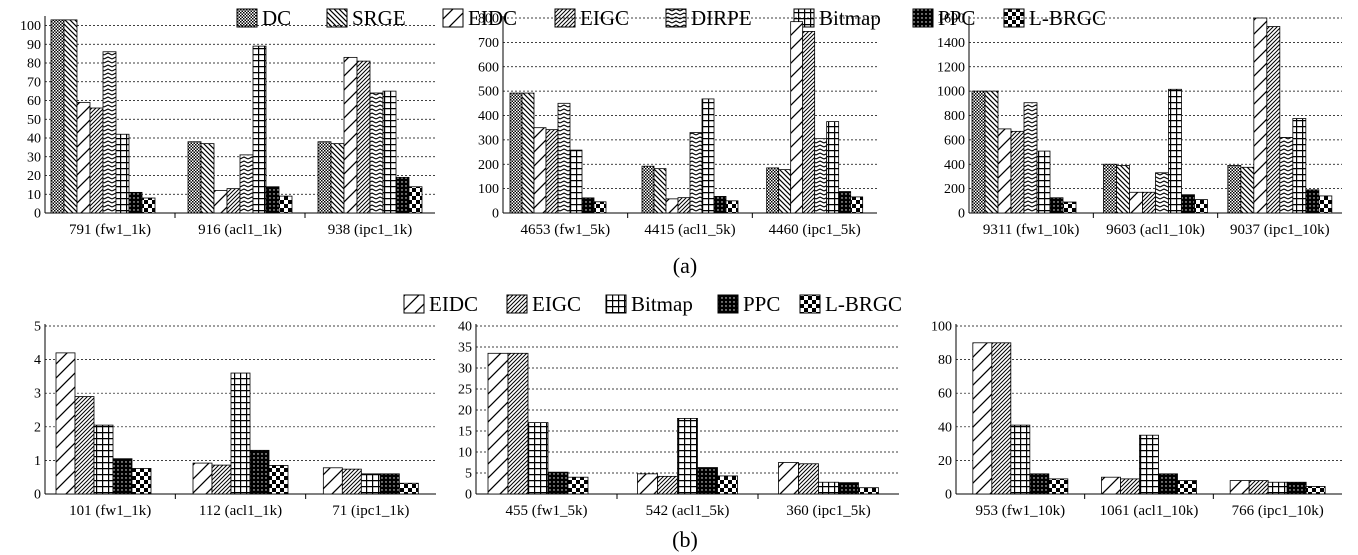  What do you see at coordinates (1239, 487) in the screenshot?
I see `bar-eidc-766-ipc1-10k` at bounding box center [1239, 487].